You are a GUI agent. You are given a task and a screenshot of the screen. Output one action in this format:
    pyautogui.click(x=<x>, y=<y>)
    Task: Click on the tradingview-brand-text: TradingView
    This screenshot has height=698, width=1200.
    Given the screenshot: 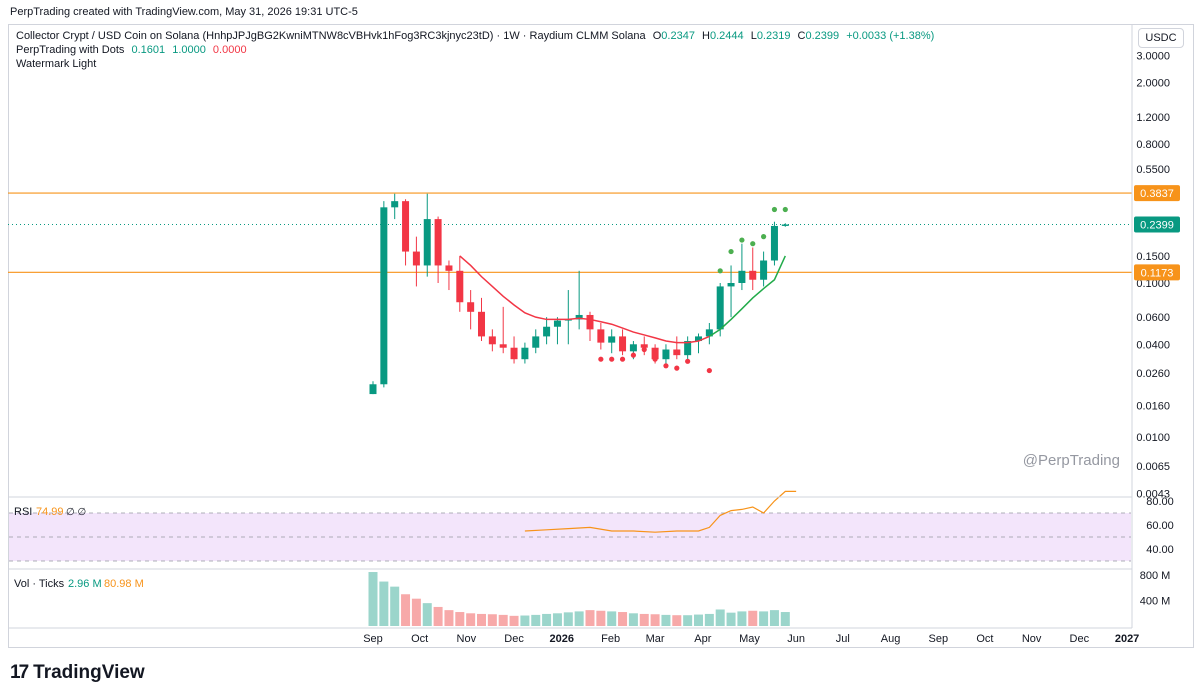 What is the action you would take?
    pyautogui.click(x=89, y=672)
    